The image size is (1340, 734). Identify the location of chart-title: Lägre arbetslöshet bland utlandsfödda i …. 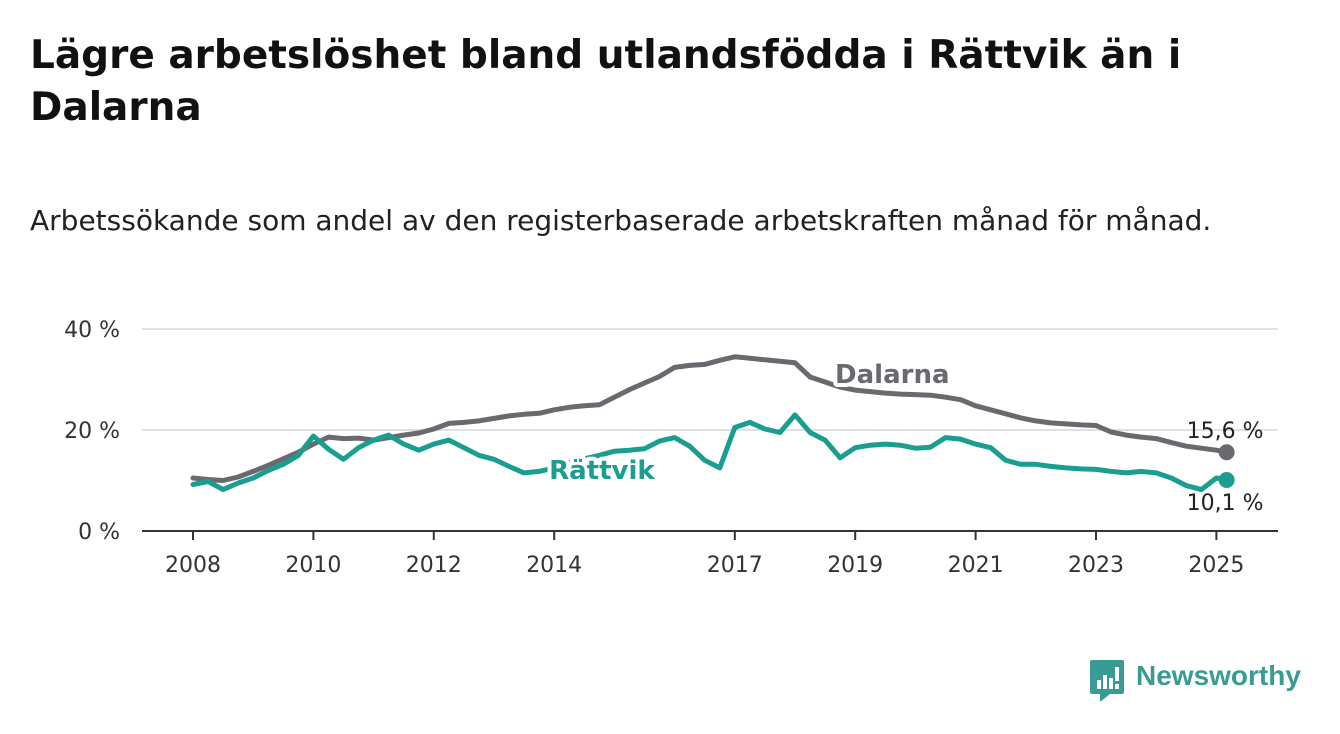
(606, 81).